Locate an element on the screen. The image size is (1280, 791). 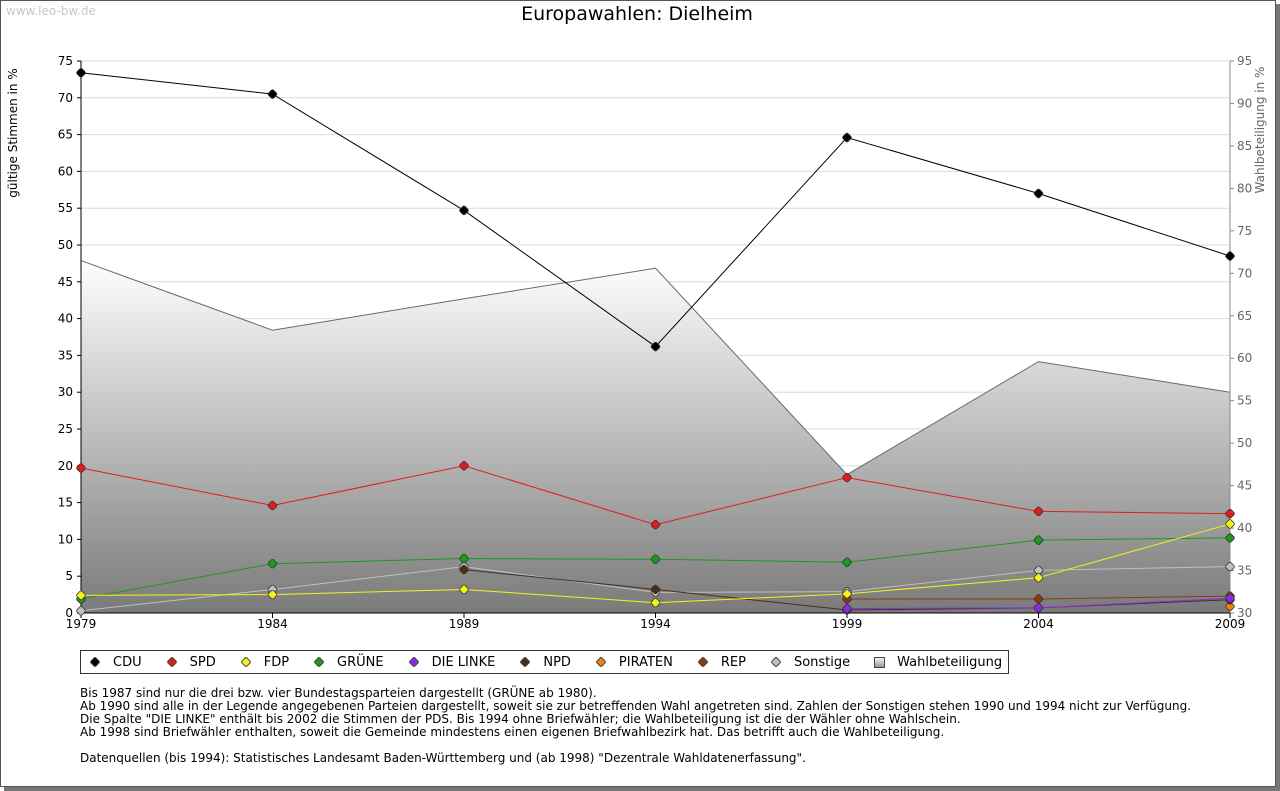
legend-item-wahlbeteiligung: Wahlbeteiligung is located at coordinates (937, 662).